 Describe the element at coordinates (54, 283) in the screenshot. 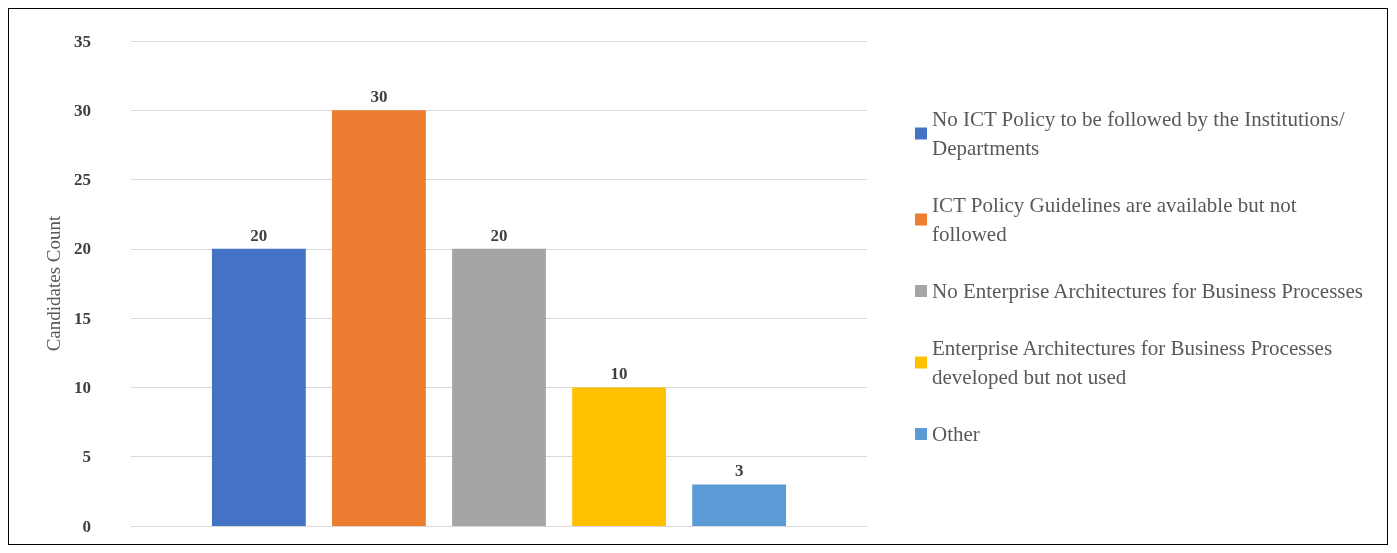

I see `y-axis-title: Candidates Count` at that location.